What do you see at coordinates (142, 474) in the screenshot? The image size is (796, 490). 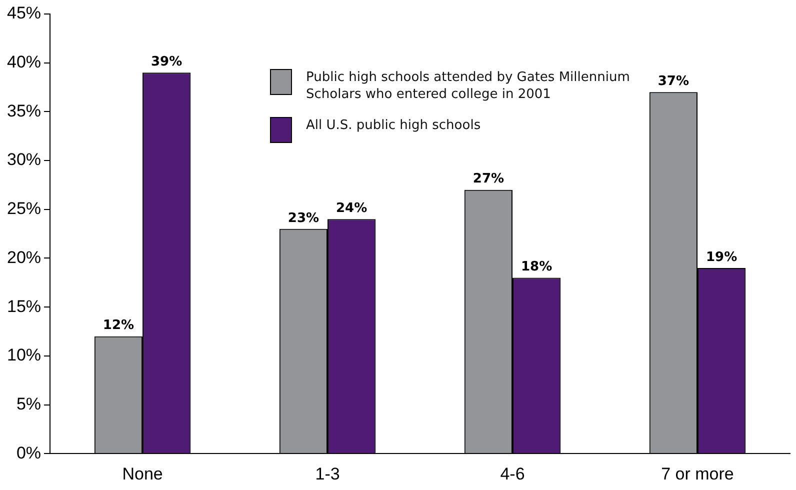 I see `x-tick-label: None` at bounding box center [142, 474].